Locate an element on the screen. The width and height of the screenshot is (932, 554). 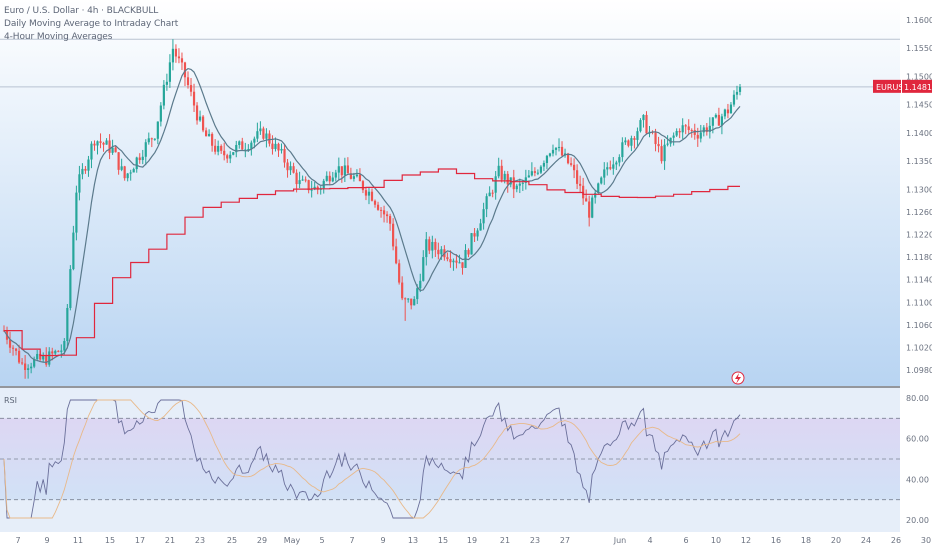
x-tick-label: 10 is located at coordinates (716, 540).